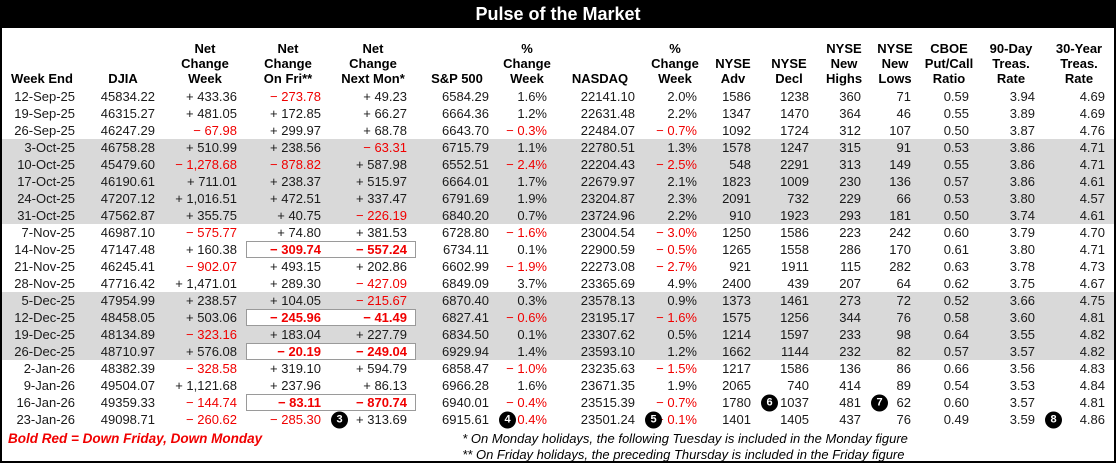 Image resolution: width=1116 pixels, height=463 pixels. I want to click on cell-nyse-decl: 2291, so click(789, 164).